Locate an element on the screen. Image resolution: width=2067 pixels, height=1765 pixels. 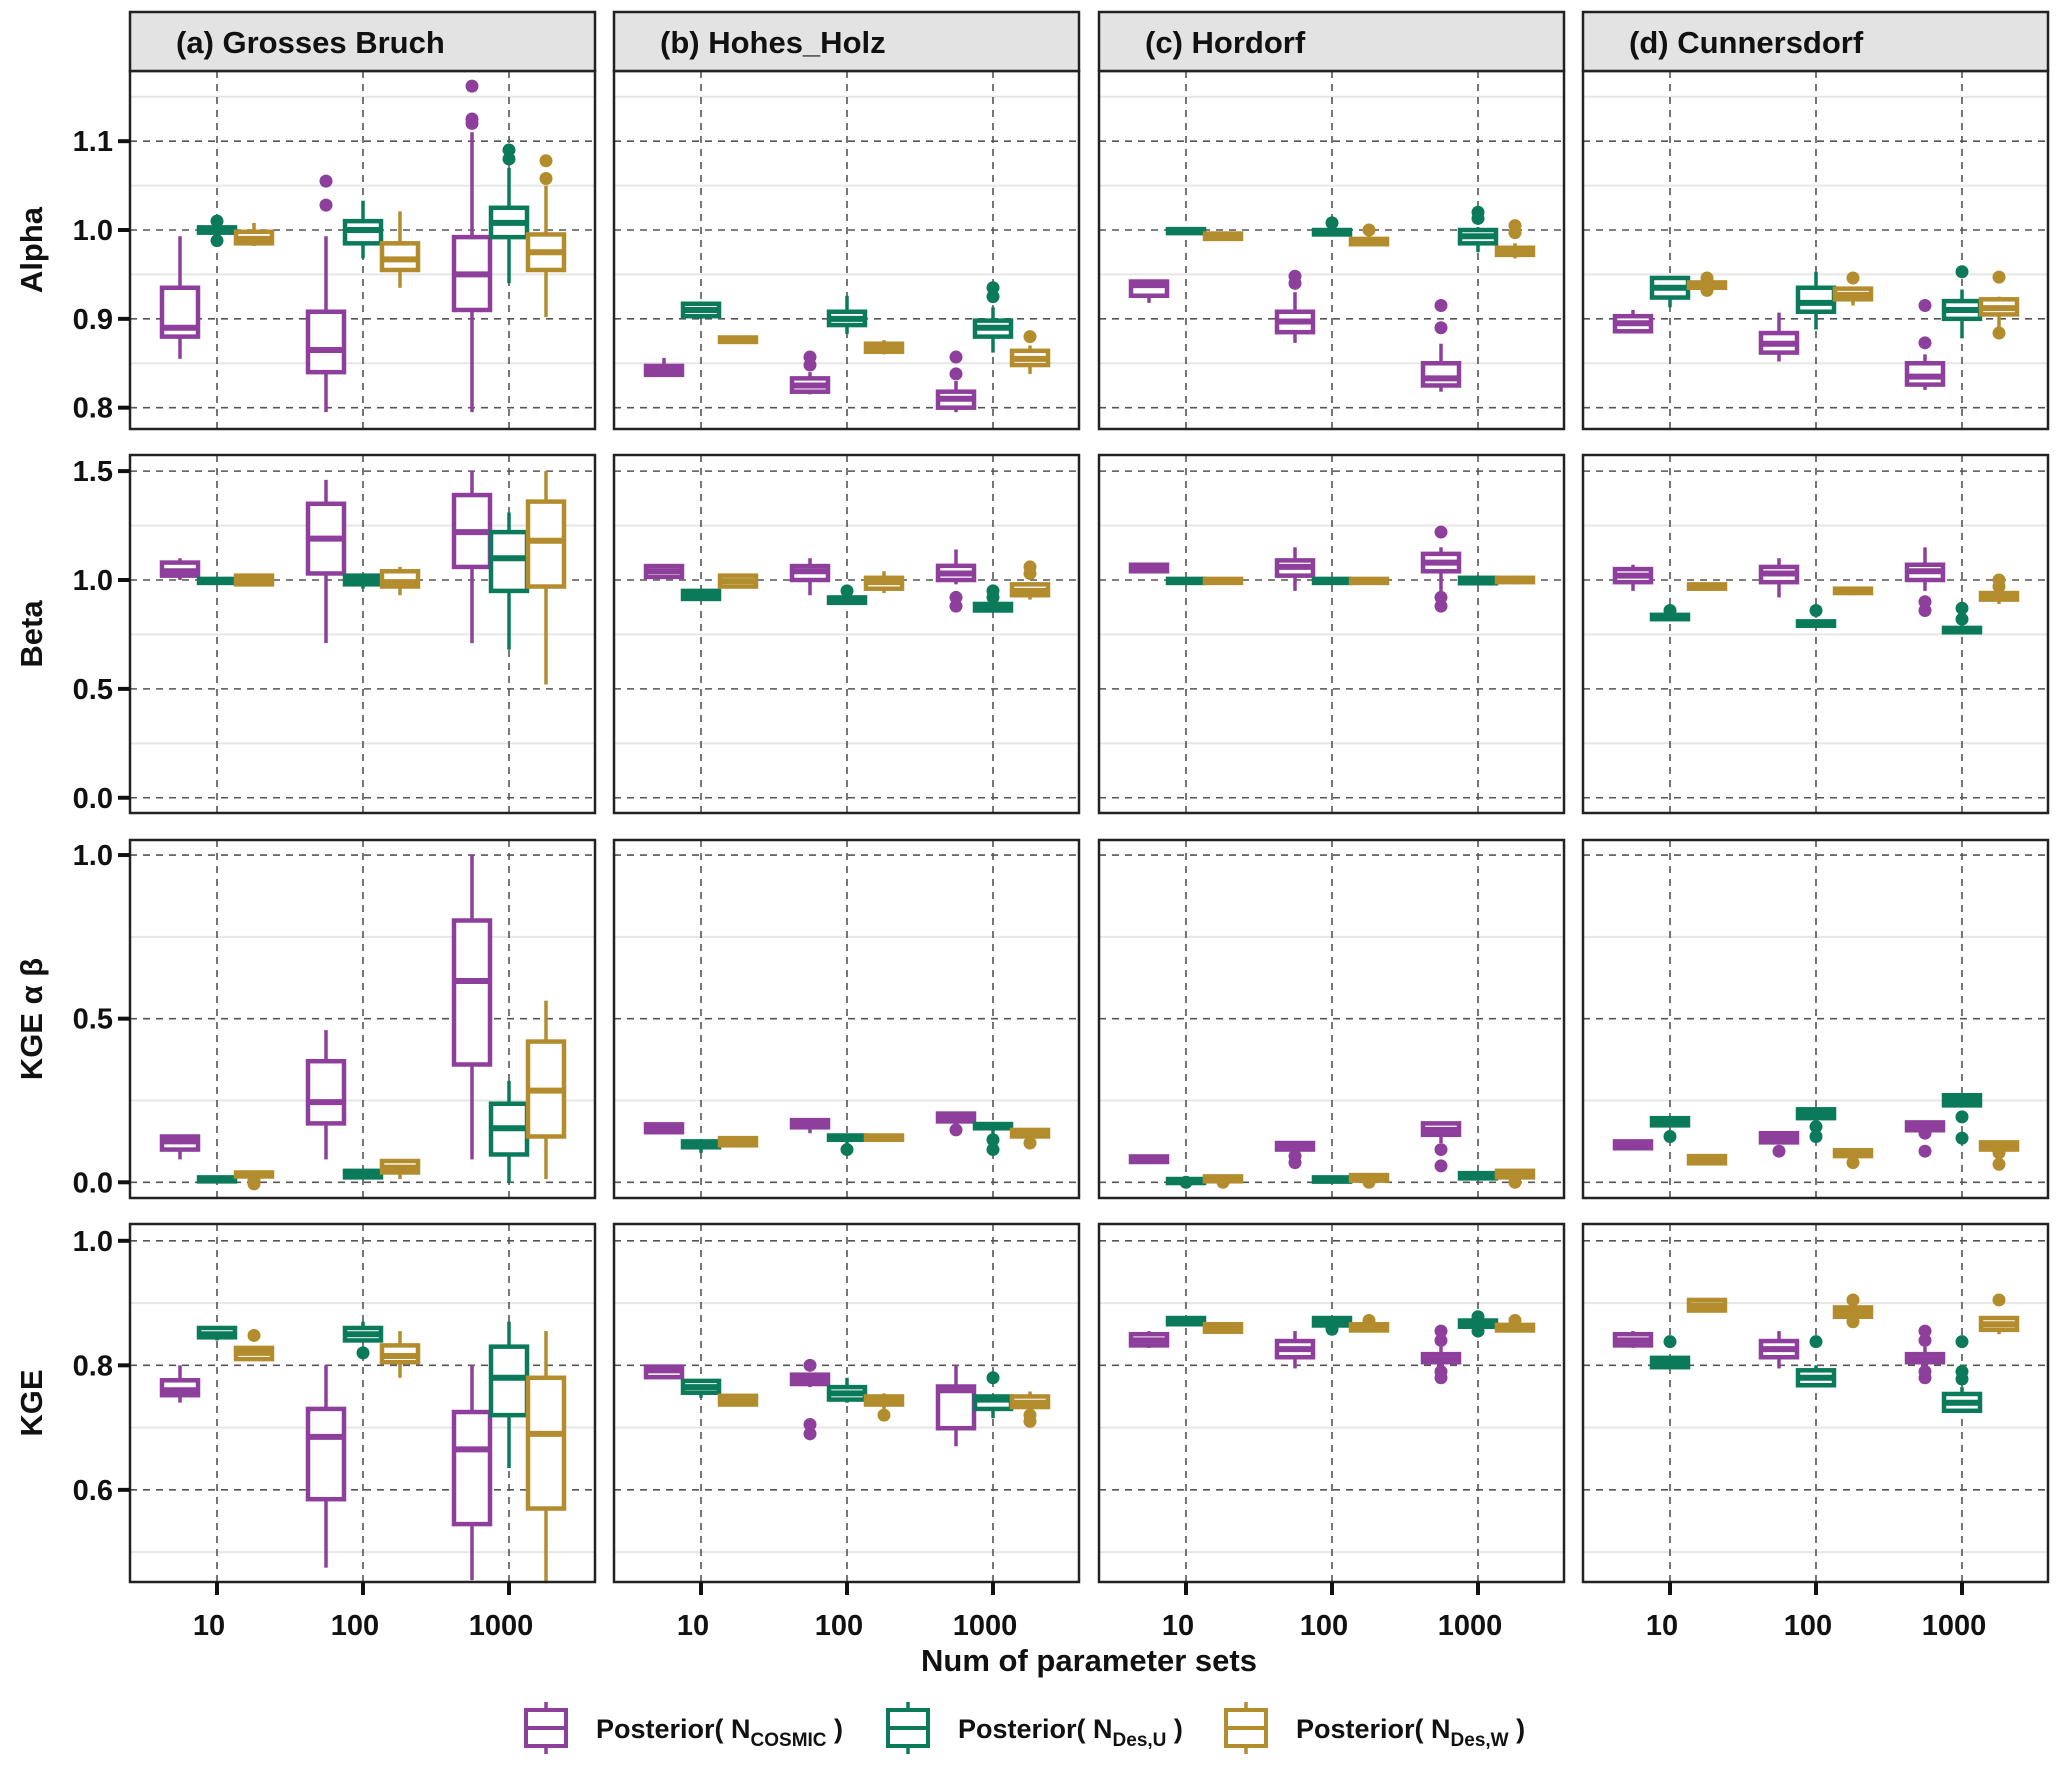
panel-d-kge-α-β is located at coordinates (1815, 1019).